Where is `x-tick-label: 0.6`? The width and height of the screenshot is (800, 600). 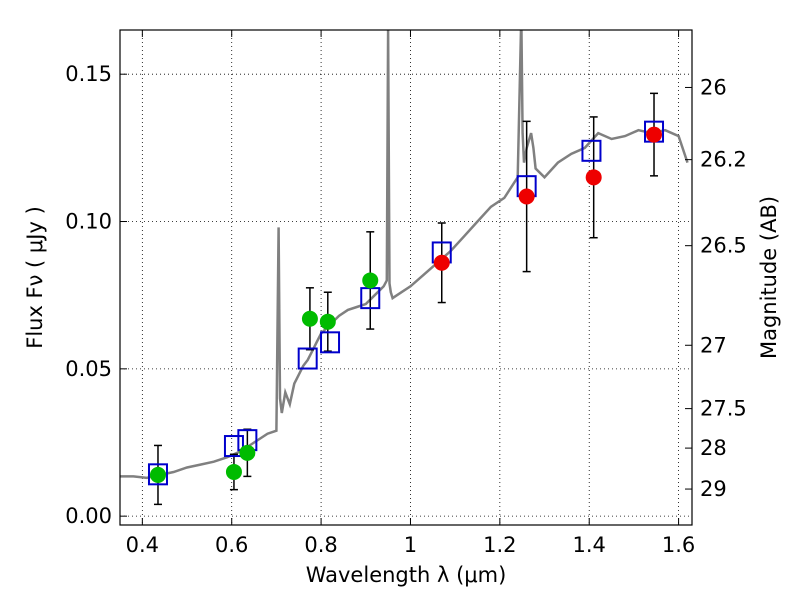 x-tick-label: 0.6 is located at coordinates (231, 545).